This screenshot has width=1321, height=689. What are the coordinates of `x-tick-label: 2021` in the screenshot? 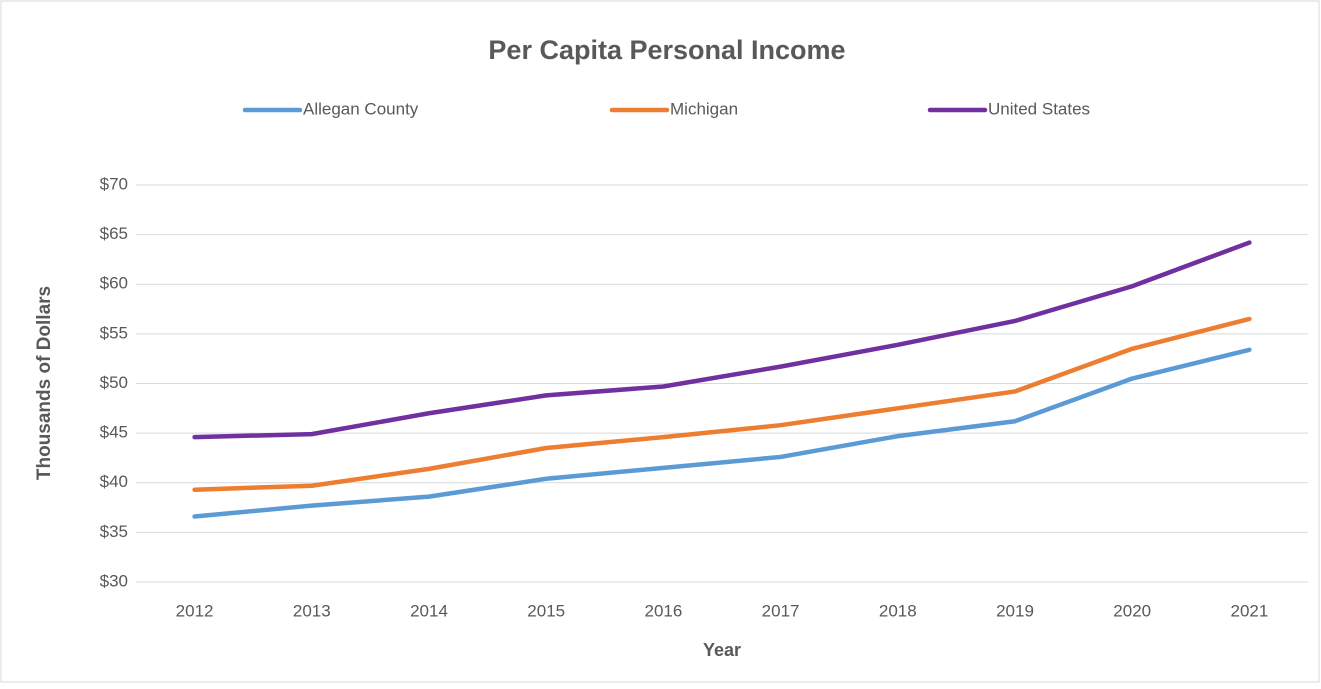 It's located at (1249, 610).